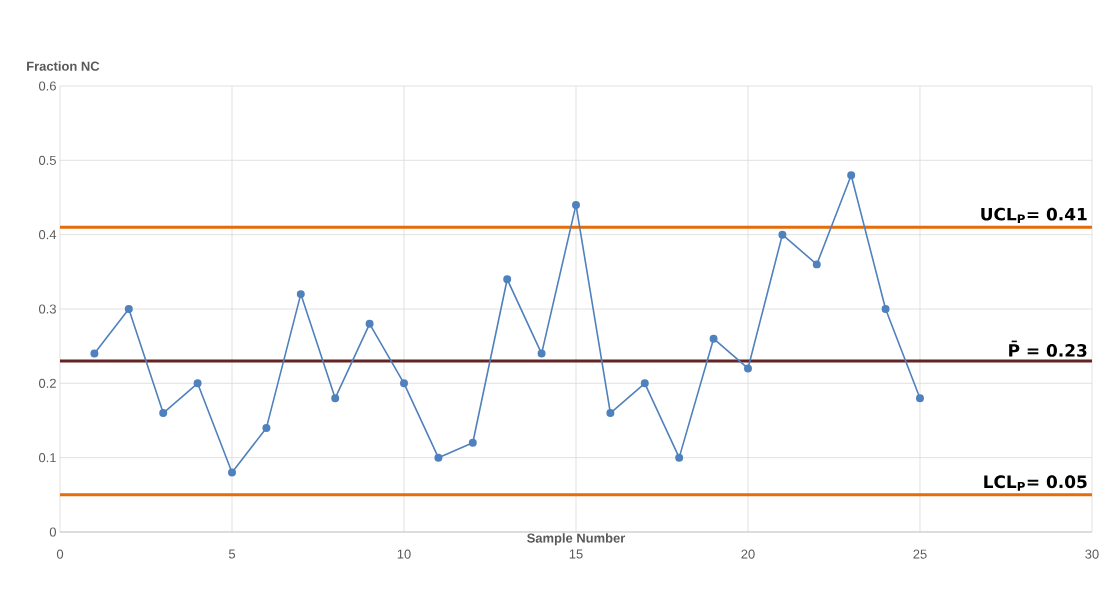  I want to click on x-tick-label: 20, so click(748, 554).